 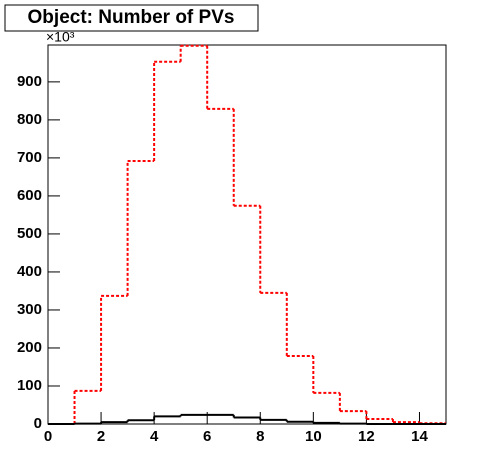 I want to click on chart-title: Object: Number of PVs, so click(x=131, y=17).